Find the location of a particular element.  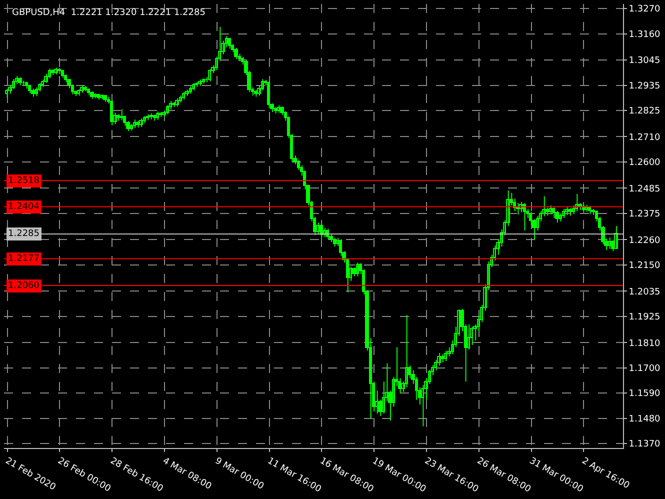

ref-line-label: 1.2404 is located at coordinates (24, 207).